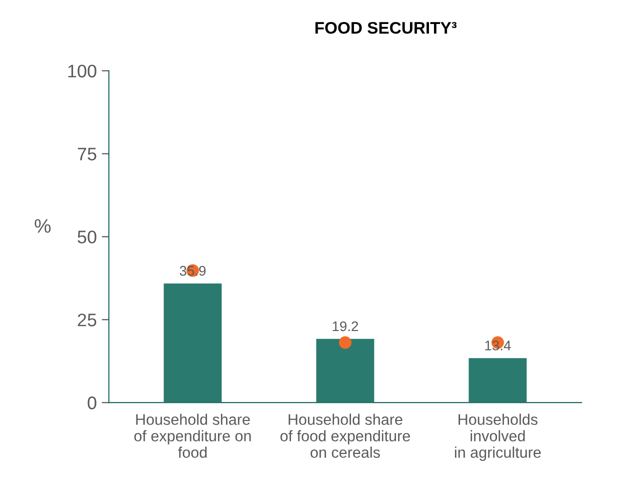  What do you see at coordinates (42, 226) in the screenshot?
I see `y-axis-title: %` at bounding box center [42, 226].